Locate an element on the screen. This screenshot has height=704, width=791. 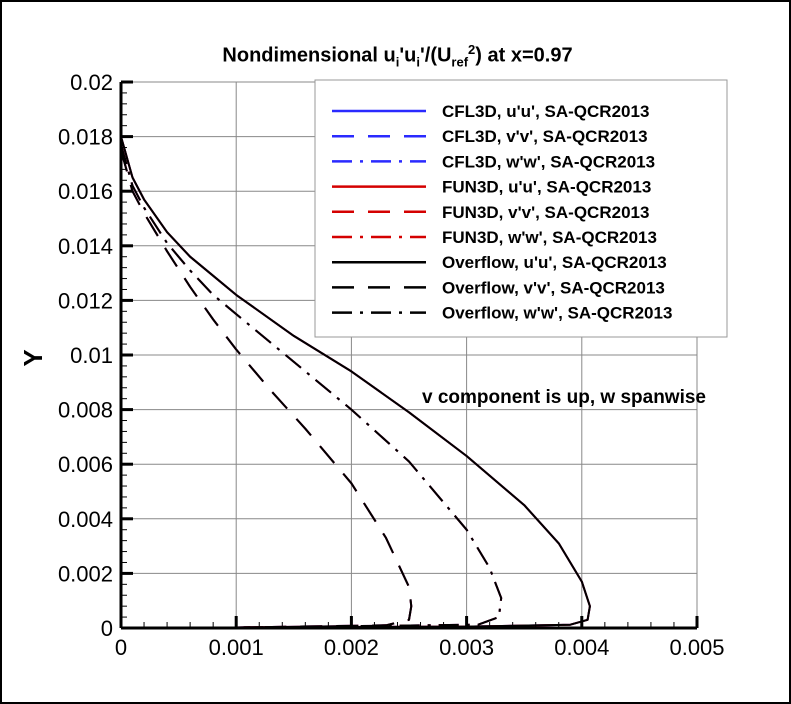
x-tick-label: 0.005 is located at coordinates (696, 647).